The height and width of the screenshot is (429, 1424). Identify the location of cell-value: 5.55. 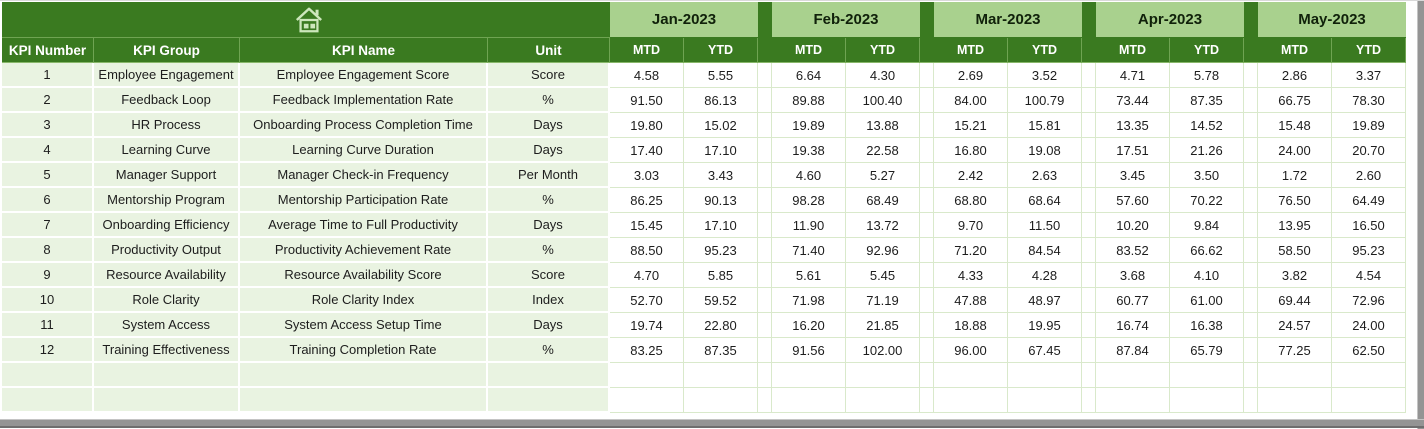
(721, 75).